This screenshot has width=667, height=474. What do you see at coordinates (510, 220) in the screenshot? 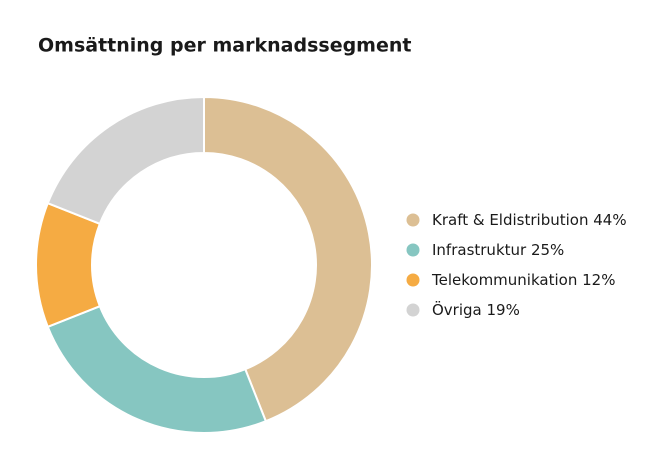
I see `legend-name: Kraft & Eldistribution` at bounding box center [510, 220].